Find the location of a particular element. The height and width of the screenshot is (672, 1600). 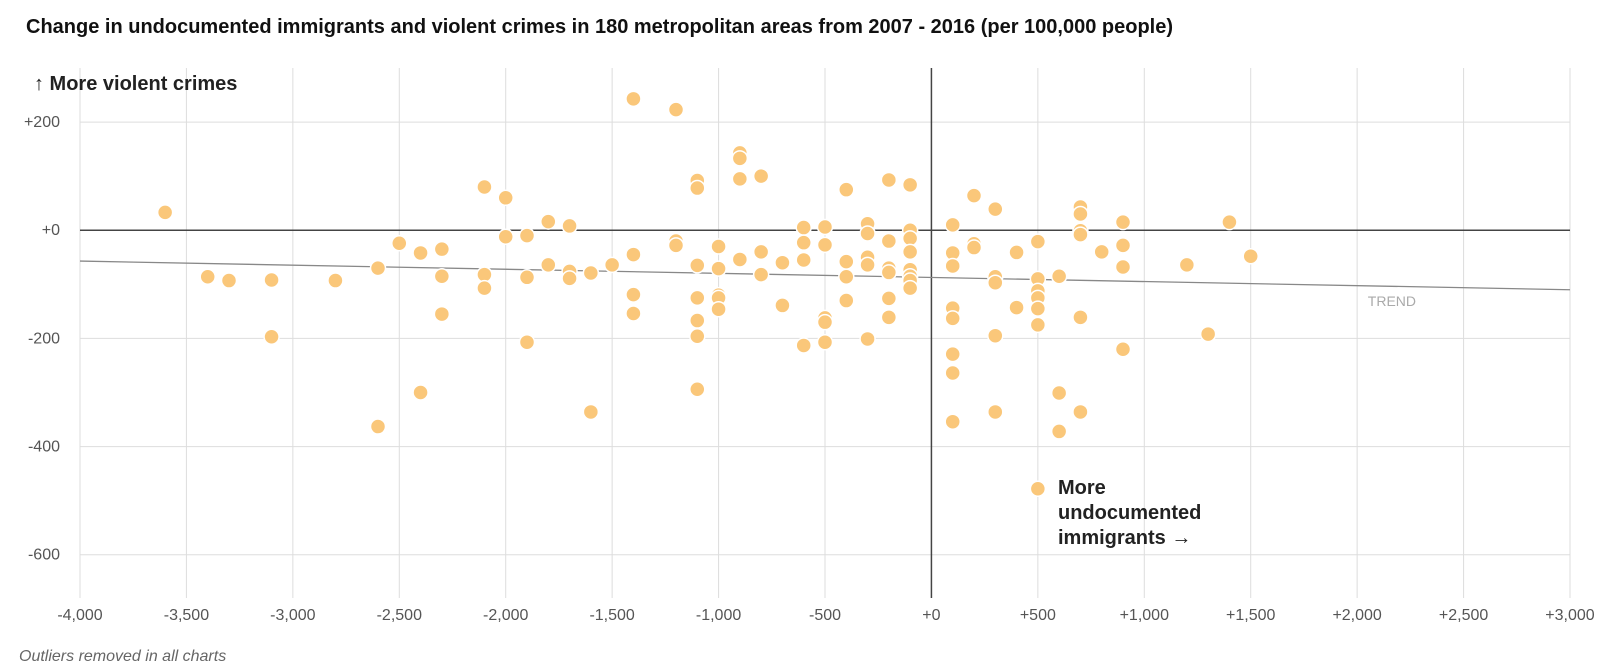

x-tick-label: -1,000 is located at coordinates (718, 615).